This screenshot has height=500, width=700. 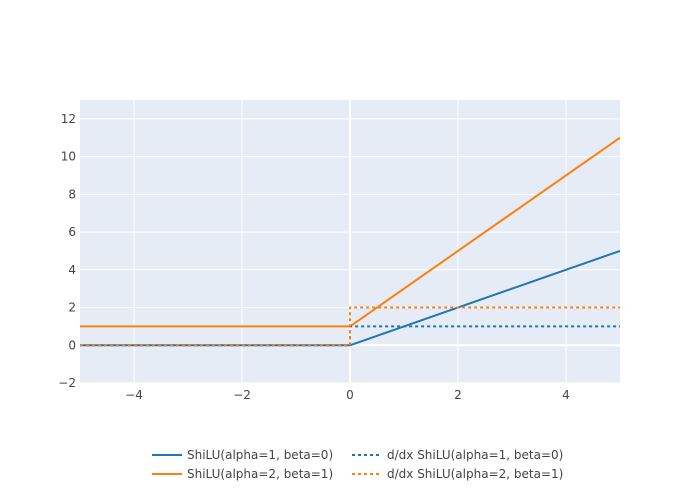 I want to click on x-tick-label: 0, so click(x=350, y=395).